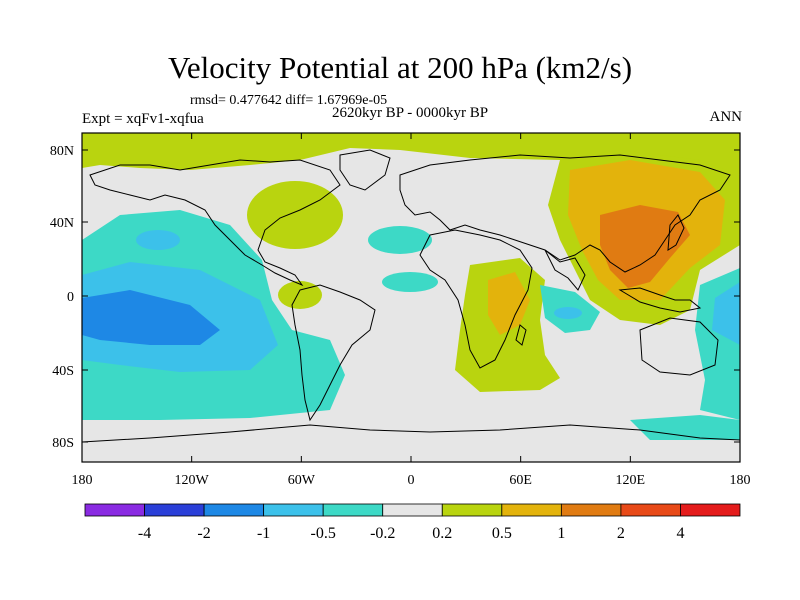 This screenshot has width=800, height=600. I want to click on period-label: 2620kyr BP - 0000kyr BP, so click(410, 113).